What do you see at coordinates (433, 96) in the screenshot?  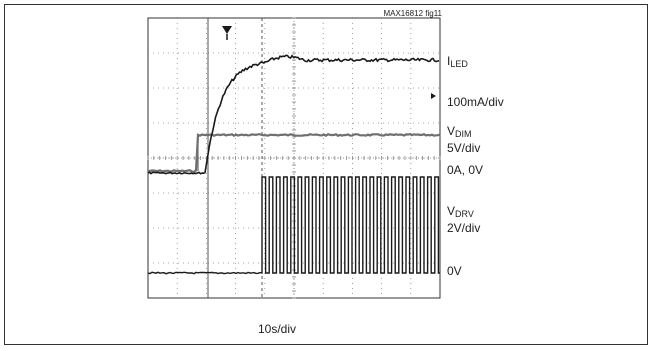 I see `level-marker-icon` at bounding box center [433, 96].